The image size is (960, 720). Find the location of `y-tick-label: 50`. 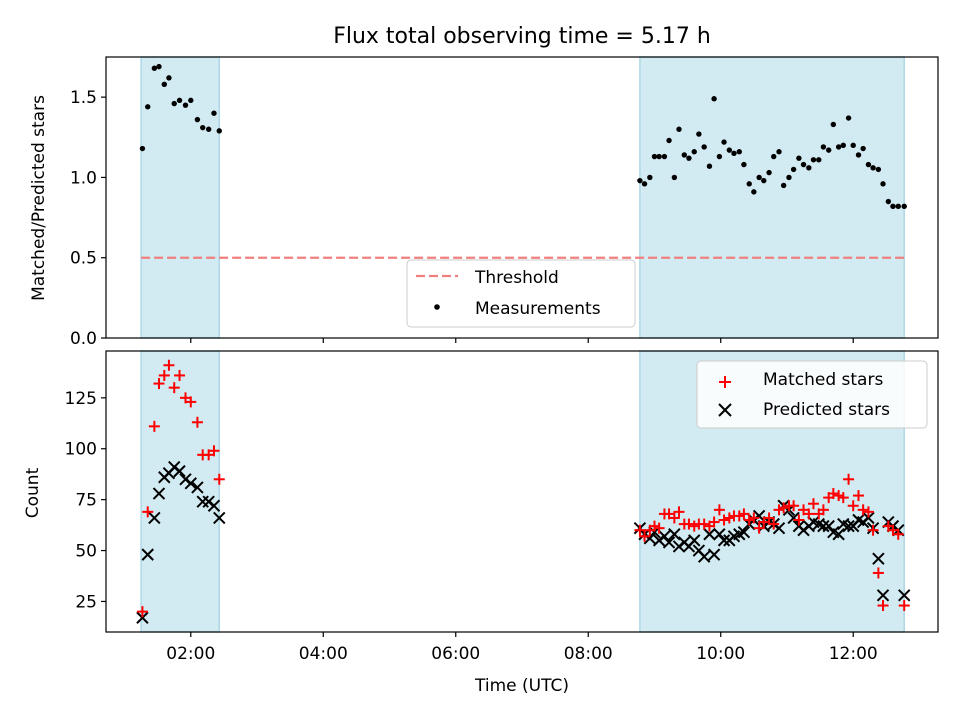

y-tick-label: 50 is located at coordinates (86, 552).